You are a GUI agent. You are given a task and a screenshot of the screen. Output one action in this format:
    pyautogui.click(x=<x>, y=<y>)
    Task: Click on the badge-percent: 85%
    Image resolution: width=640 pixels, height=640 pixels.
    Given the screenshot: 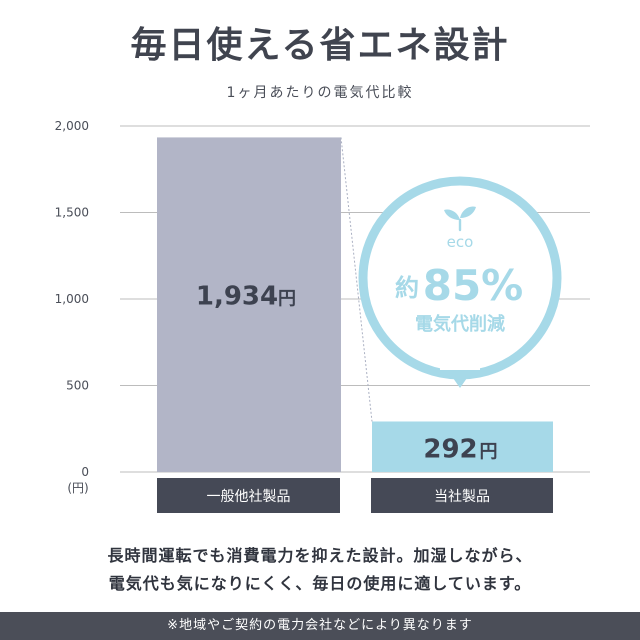 What is the action you would take?
    pyautogui.click(x=473, y=285)
    